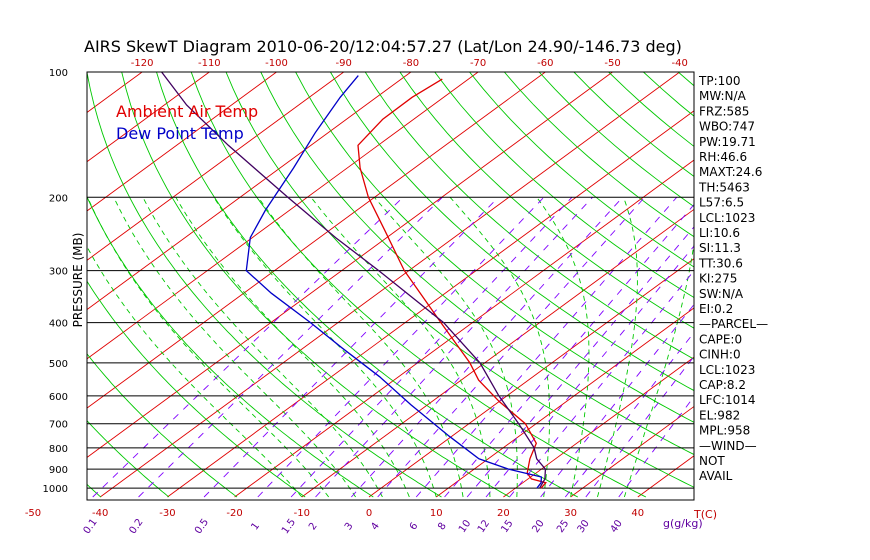 This screenshot has width=870, height=560. What do you see at coordinates (255, 527) in the screenshot?
I see `mixing-ratio-label: 1` at bounding box center [255, 527].